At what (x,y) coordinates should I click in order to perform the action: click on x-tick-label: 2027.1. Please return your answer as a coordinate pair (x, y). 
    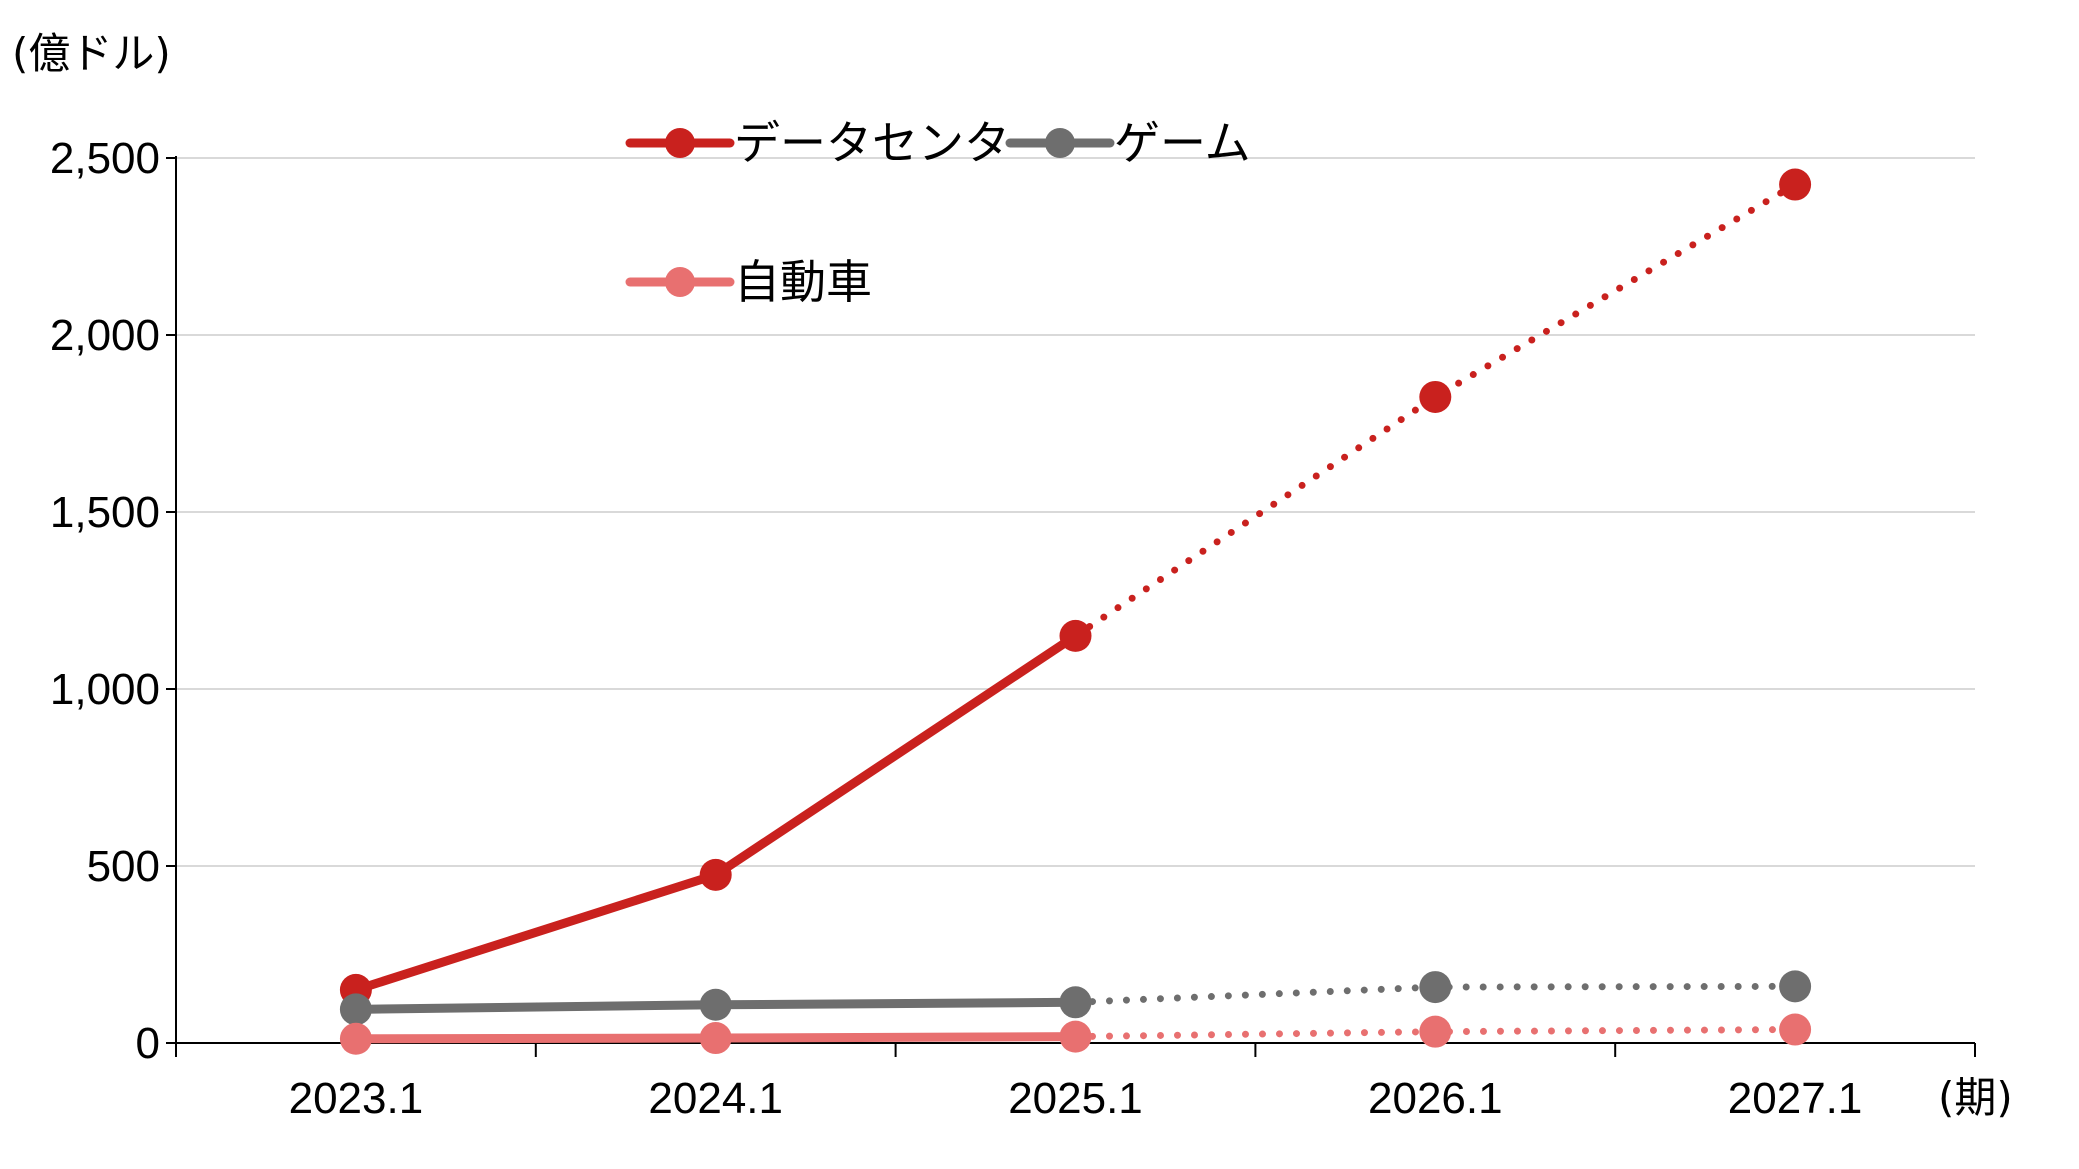
    Looking at the image, I should click on (1795, 1098).